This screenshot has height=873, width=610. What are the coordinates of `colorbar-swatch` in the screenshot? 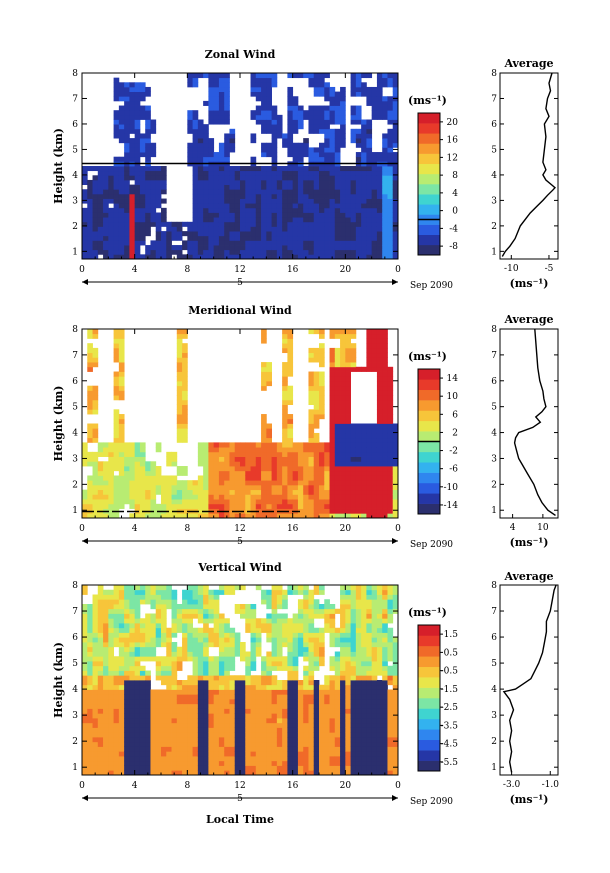 It's located at (429, 509).